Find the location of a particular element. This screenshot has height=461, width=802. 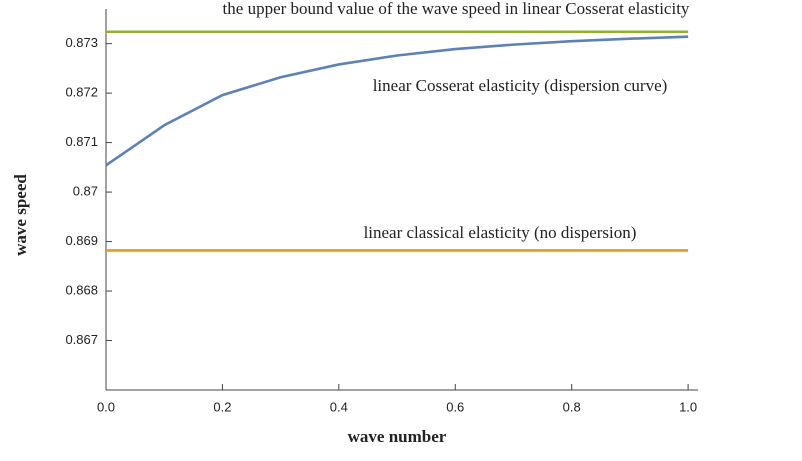

y-tick-label: 0.871 is located at coordinates (81, 141).